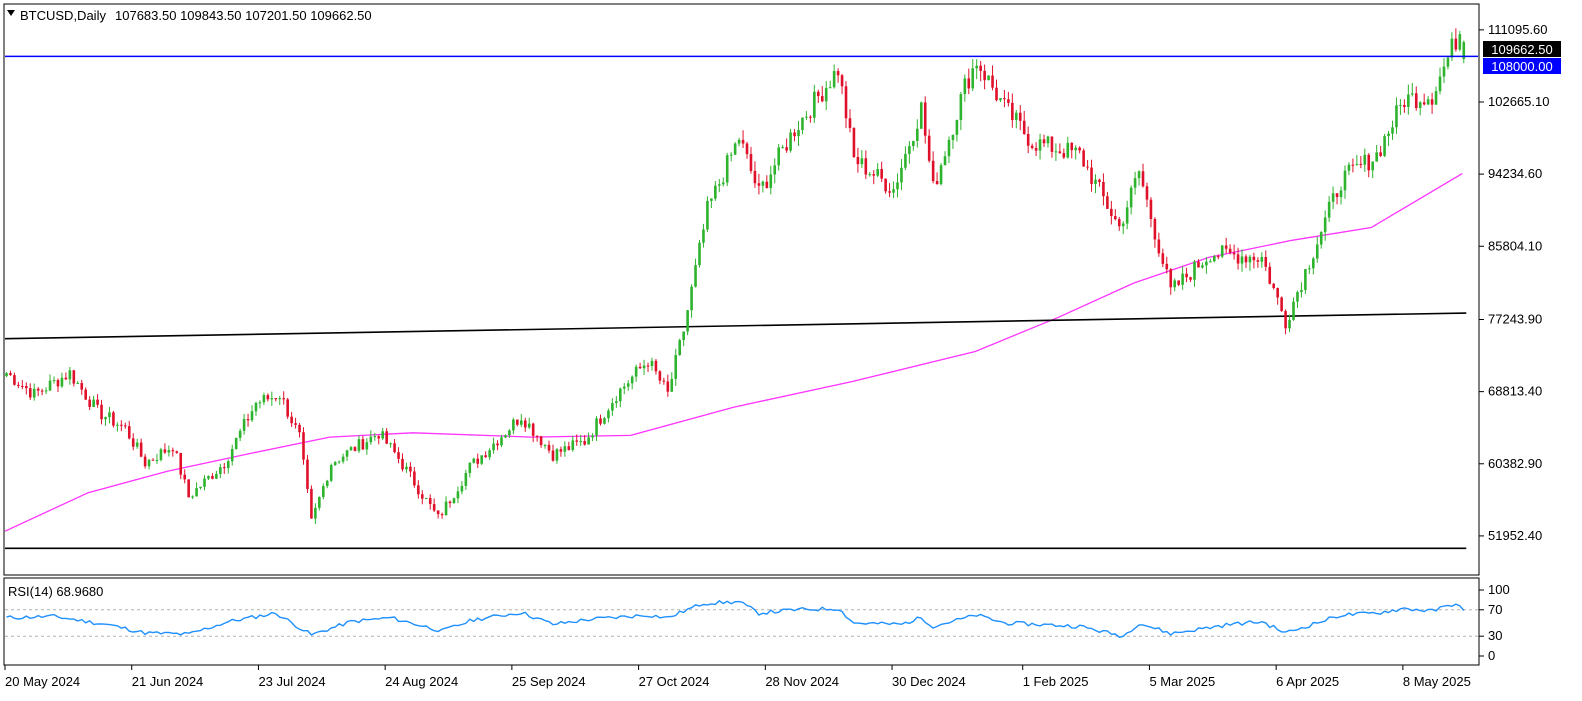 Image resolution: width=1582 pixels, height=701 pixels. Describe the element at coordinates (1515, 463) in the screenshot. I see `price-tick-label: 60382.90` at that location.